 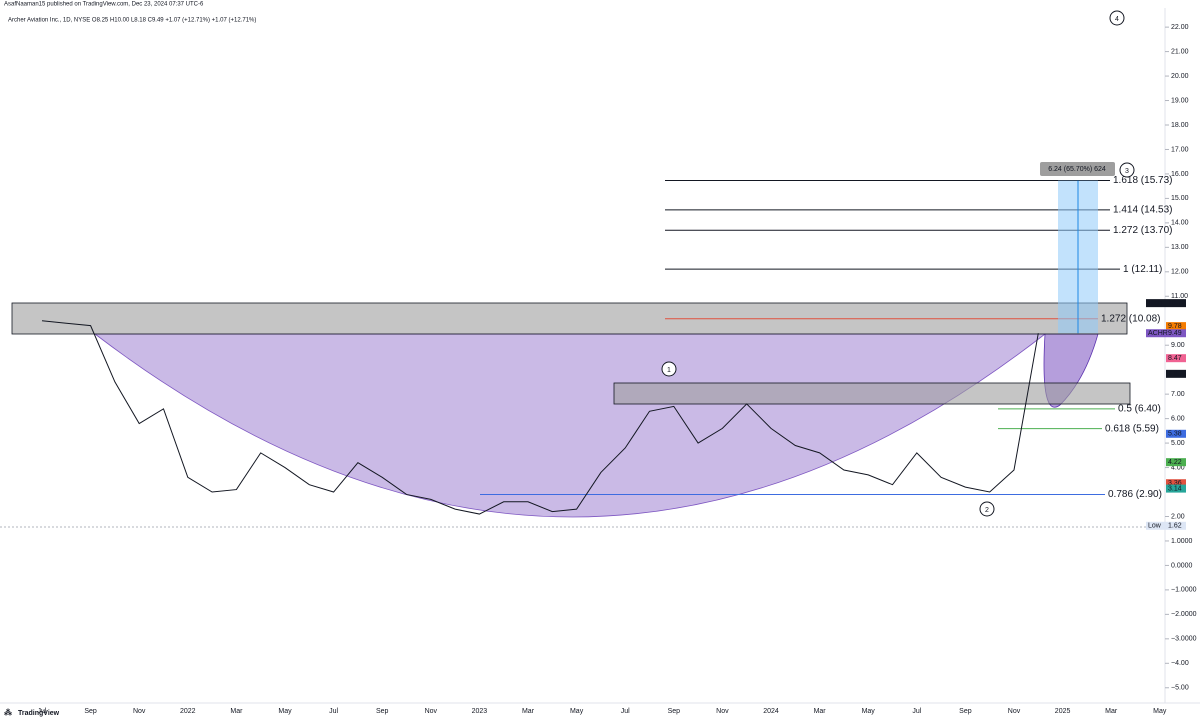 I want to click on price-tag-label: 1.62, so click(x=1175, y=526).